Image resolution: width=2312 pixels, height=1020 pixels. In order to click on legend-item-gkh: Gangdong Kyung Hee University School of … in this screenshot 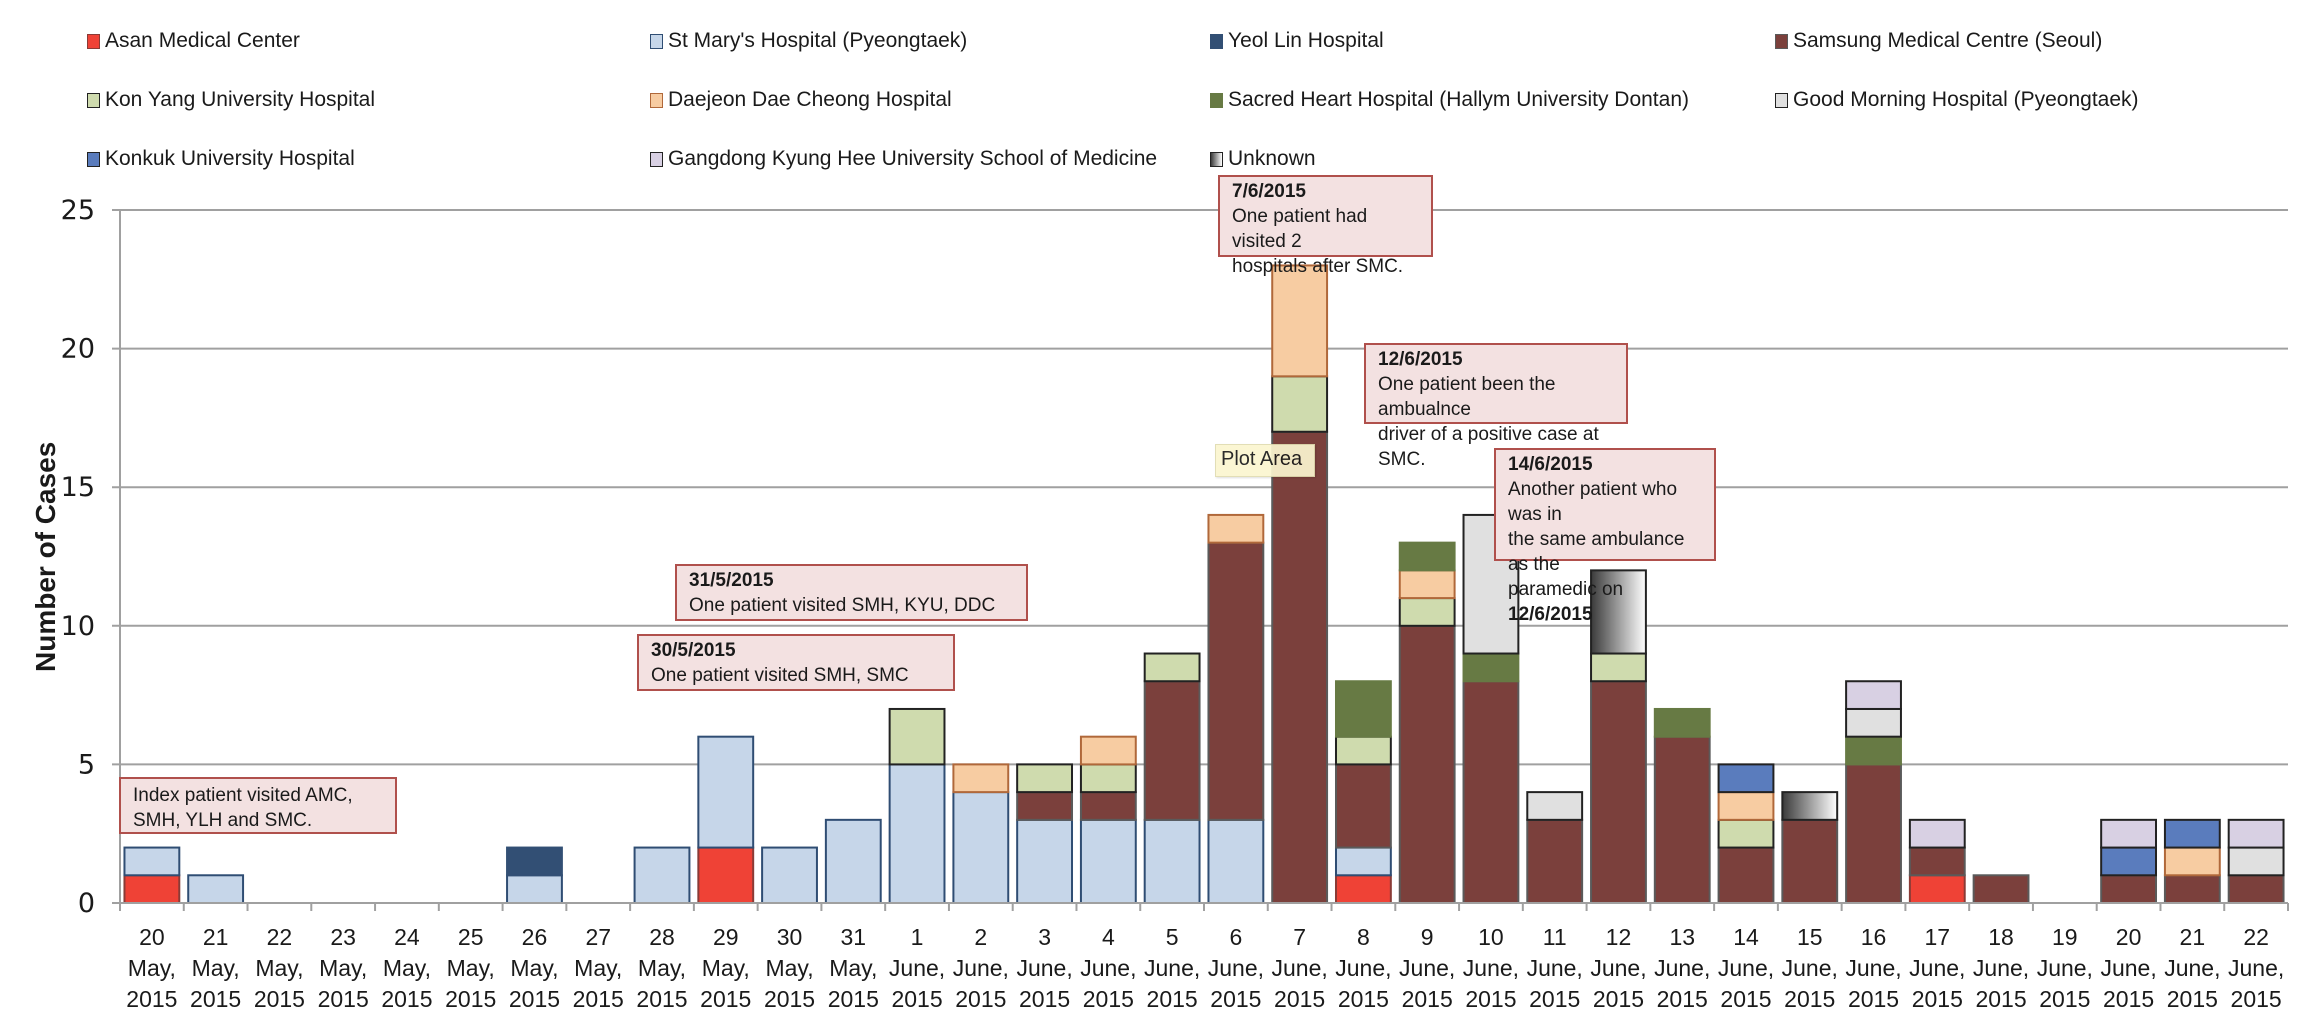, I will do `click(903, 159)`.